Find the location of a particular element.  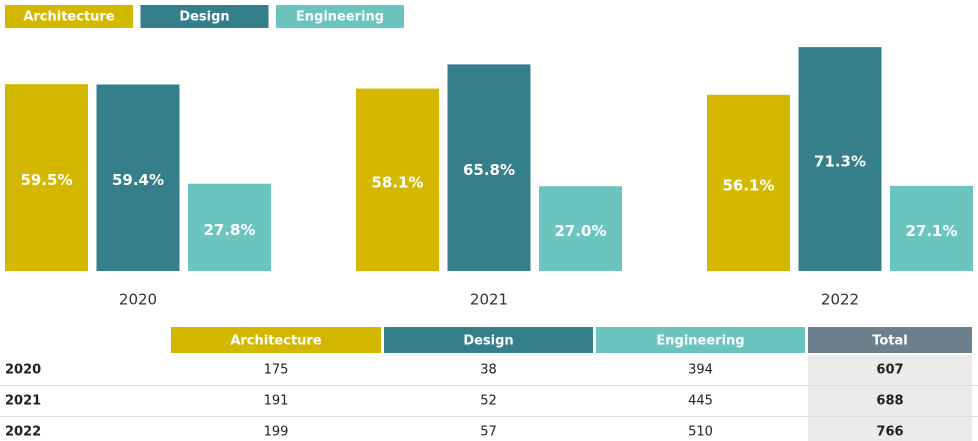

data-label: 58.1% is located at coordinates (397, 182).